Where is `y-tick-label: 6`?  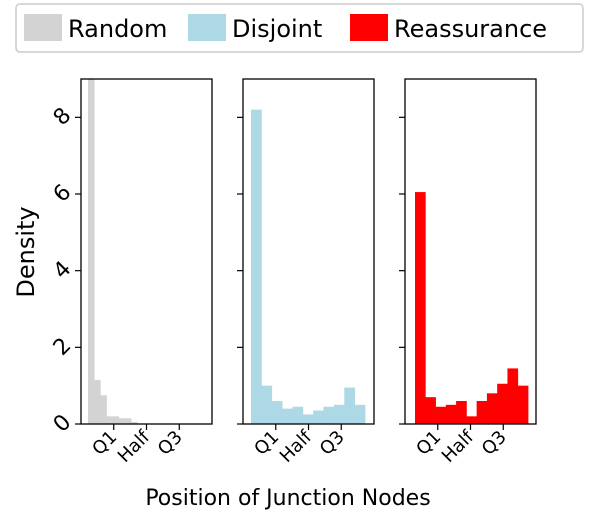
y-tick-label: 6 is located at coordinates (63, 194).